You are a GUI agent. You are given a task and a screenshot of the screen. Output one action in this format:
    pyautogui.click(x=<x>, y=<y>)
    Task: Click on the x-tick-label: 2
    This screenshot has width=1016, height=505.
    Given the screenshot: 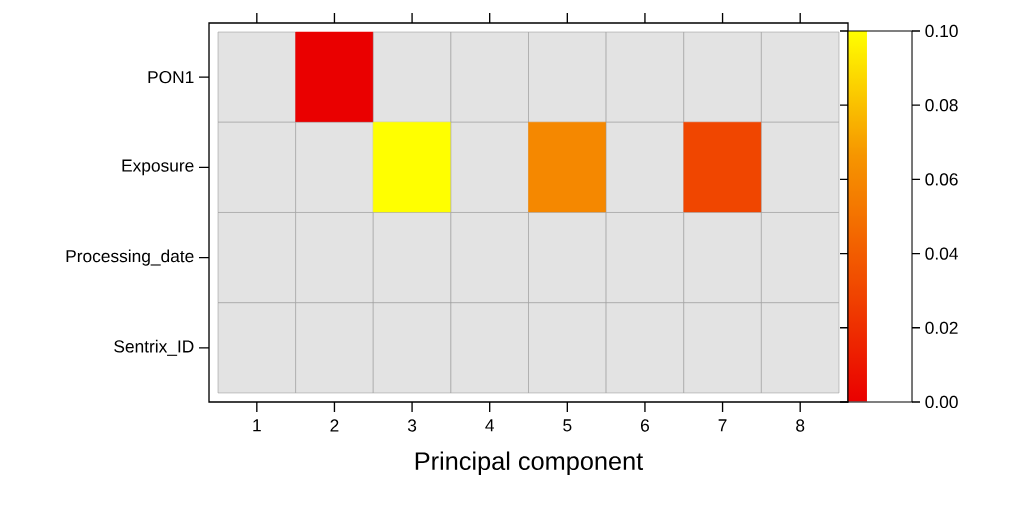 What is the action you would take?
    pyautogui.click(x=334, y=425)
    